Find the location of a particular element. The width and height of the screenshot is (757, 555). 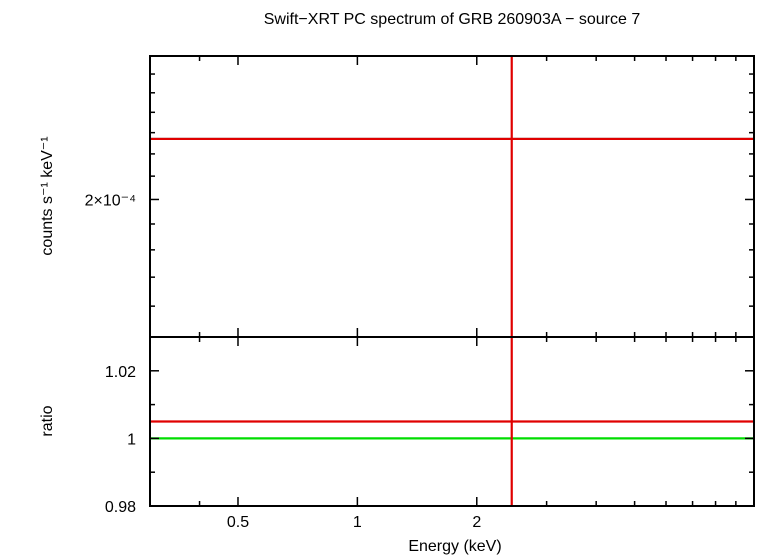

ratio-y-tick-label: 0.98 is located at coordinates (120, 507).